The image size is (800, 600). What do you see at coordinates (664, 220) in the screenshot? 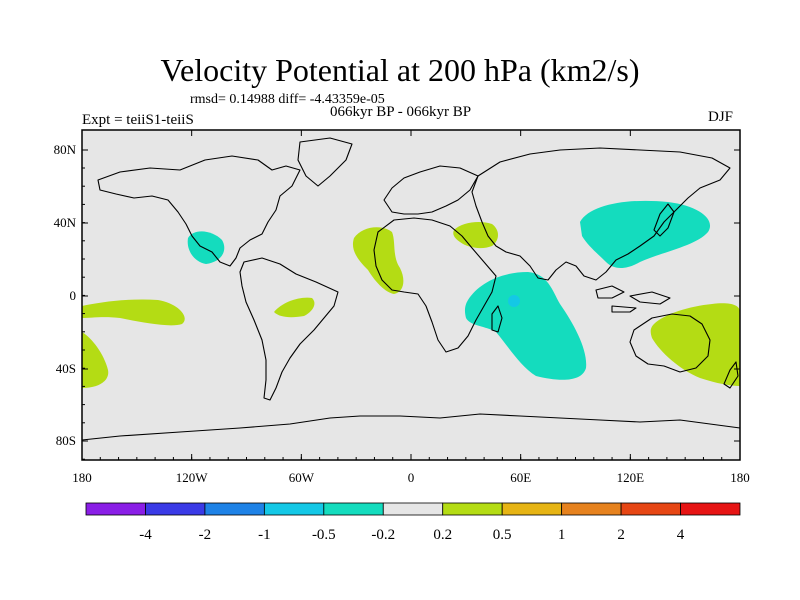
I see `coastline-japan` at bounding box center [664, 220].